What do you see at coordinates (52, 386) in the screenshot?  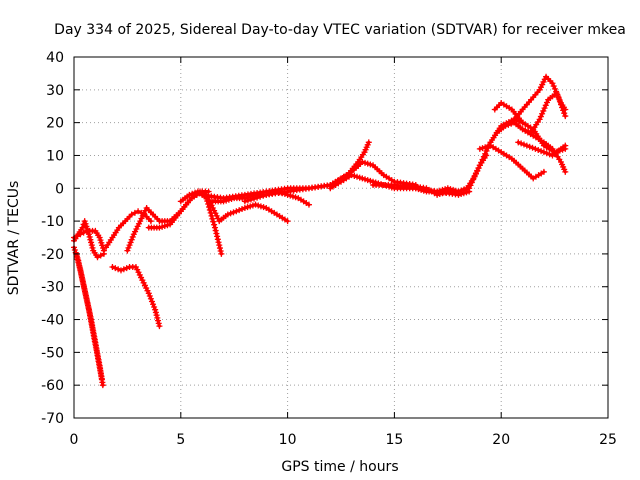 I see `y-tick-label: -60` at bounding box center [52, 386].